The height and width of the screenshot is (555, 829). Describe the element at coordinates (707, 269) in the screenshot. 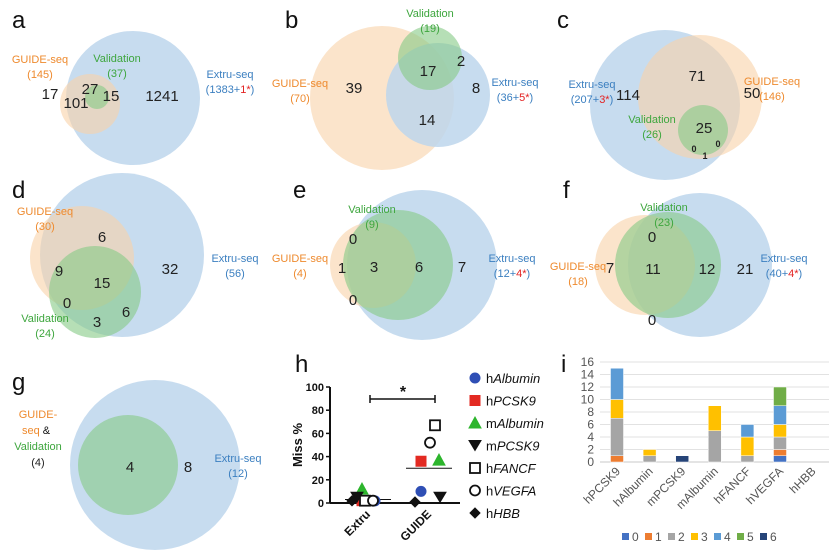

I see `region-count: 12` at that location.